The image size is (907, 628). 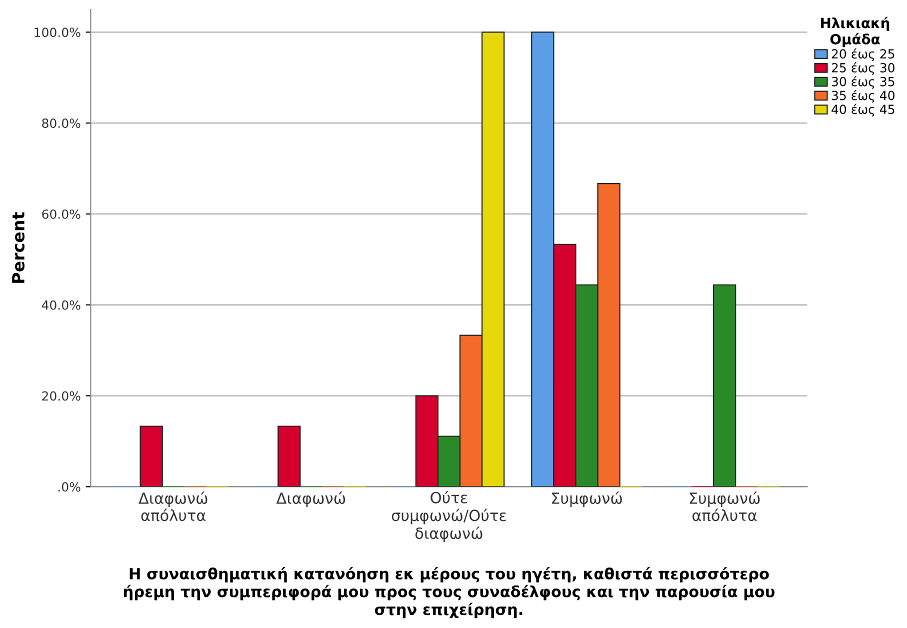 What do you see at coordinates (61, 123) in the screenshot?
I see `y-tick-label: 80.0%` at bounding box center [61, 123].